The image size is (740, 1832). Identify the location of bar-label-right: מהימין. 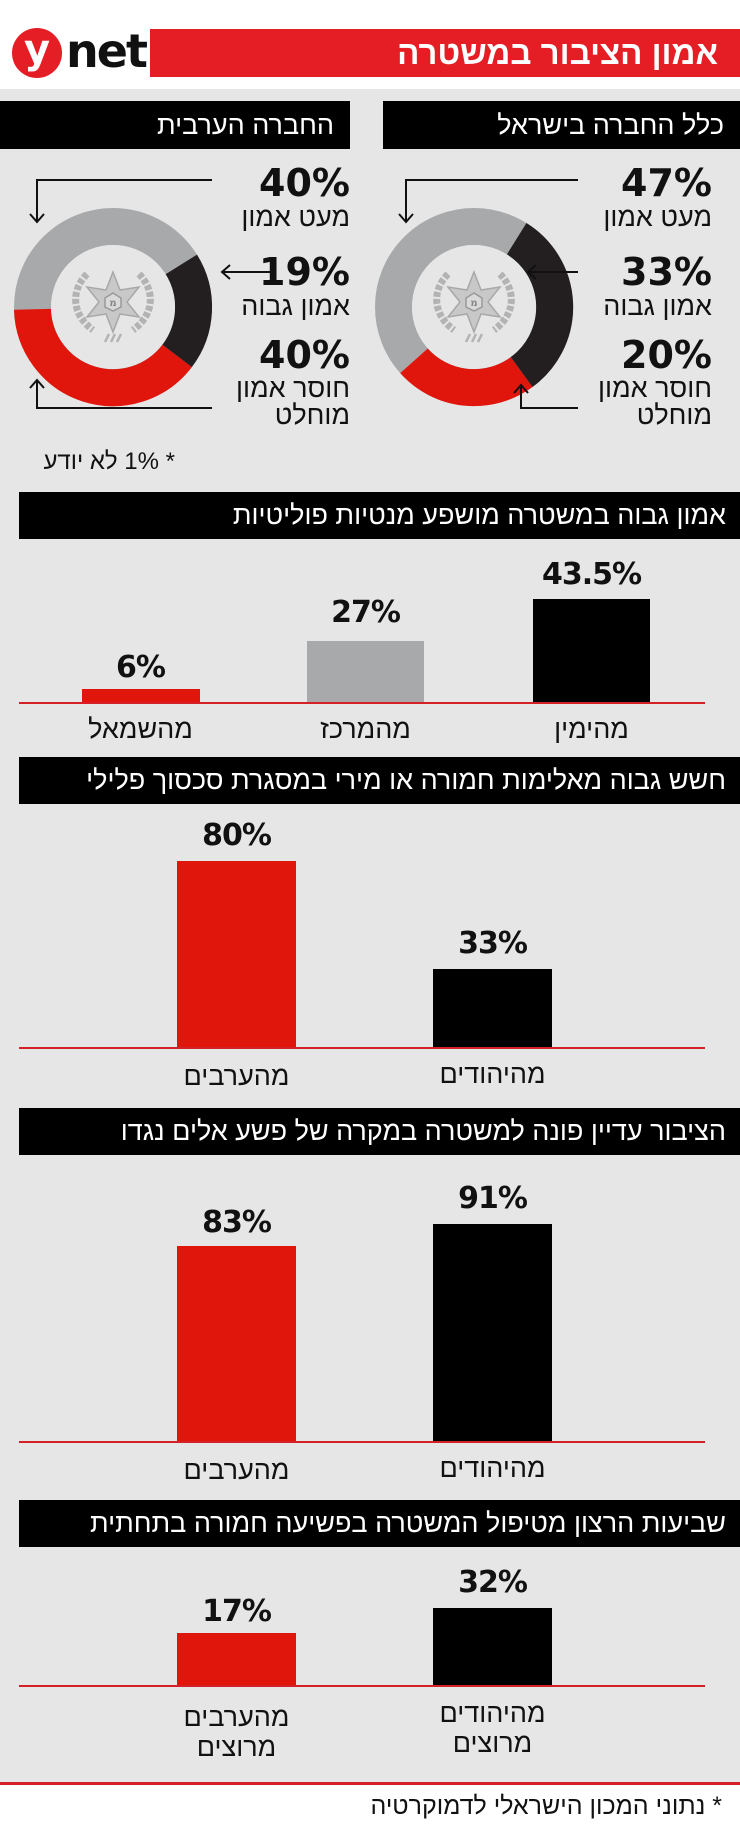
(591, 729).